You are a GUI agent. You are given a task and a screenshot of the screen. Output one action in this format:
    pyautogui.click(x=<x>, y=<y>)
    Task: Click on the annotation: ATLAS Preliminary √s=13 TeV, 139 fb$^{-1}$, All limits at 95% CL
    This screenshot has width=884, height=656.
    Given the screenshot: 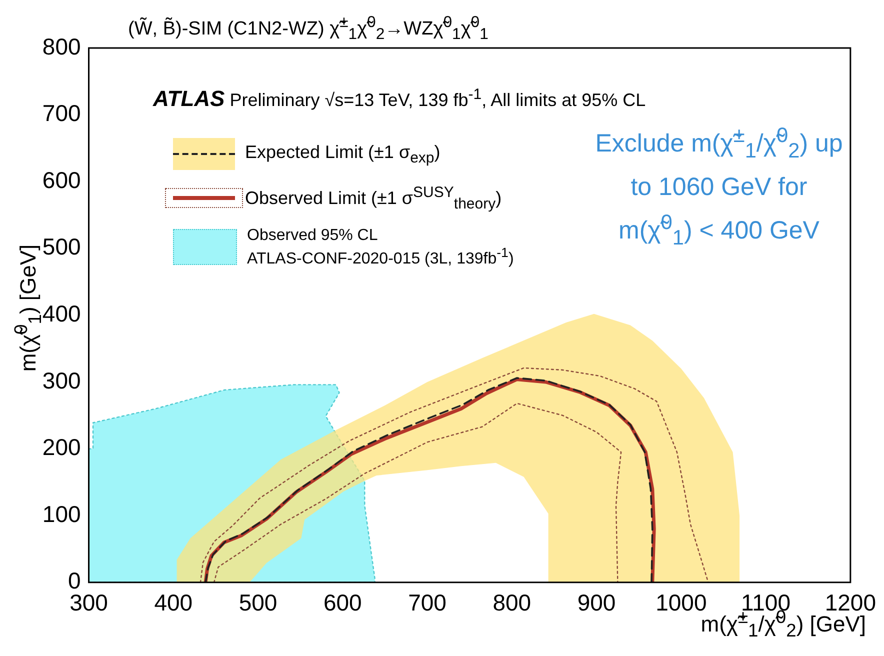 What is the action you would take?
    pyautogui.click(x=399, y=98)
    